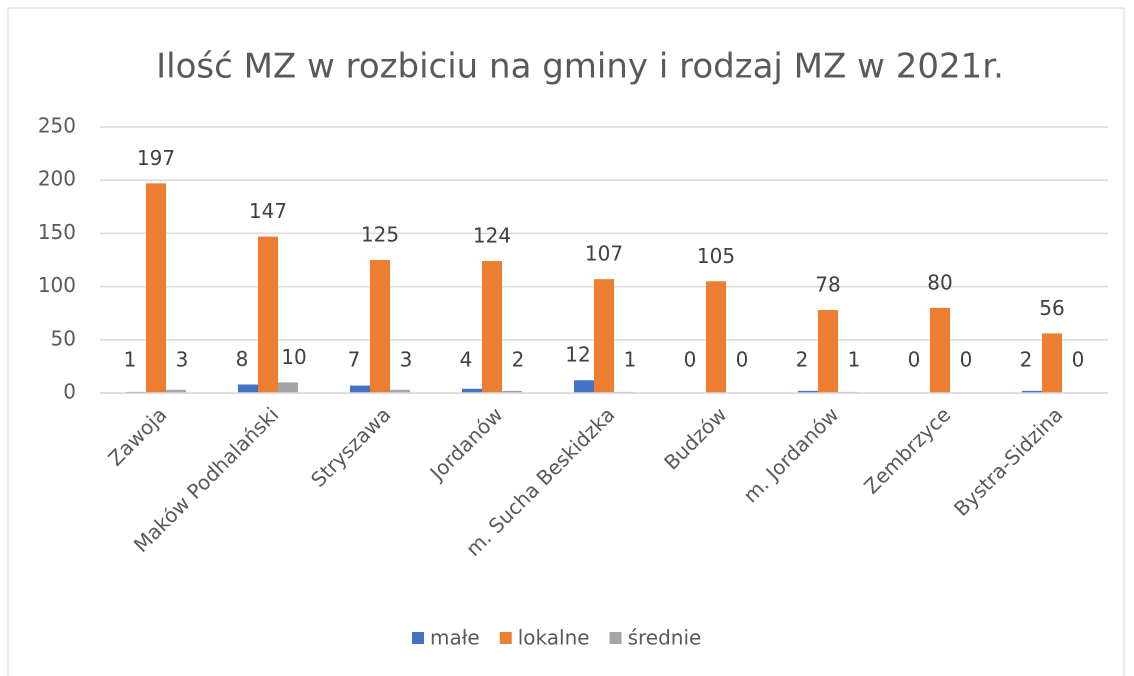 The image size is (1134, 676). I want to click on y-tick-label: 100, so click(57, 285).